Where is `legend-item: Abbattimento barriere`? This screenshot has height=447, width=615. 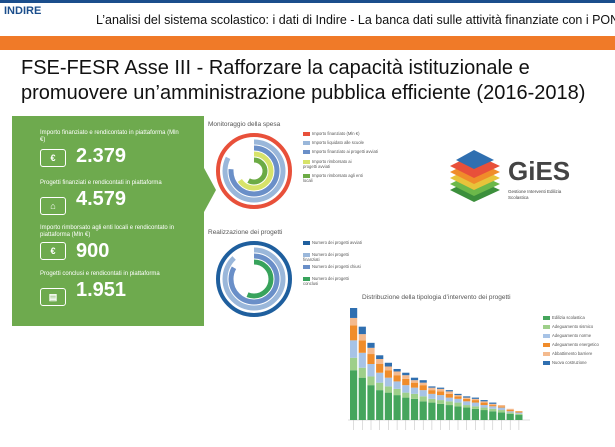 legend-item: Abbattimento barriere is located at coordinates (567, 353).